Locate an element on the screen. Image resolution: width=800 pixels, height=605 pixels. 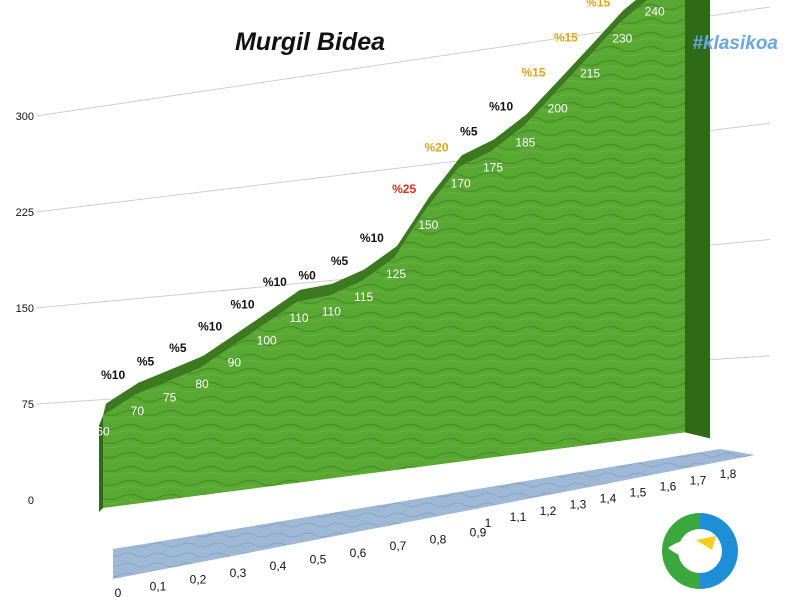
y-tick-label: 150 is located at coordinates (25, 309).